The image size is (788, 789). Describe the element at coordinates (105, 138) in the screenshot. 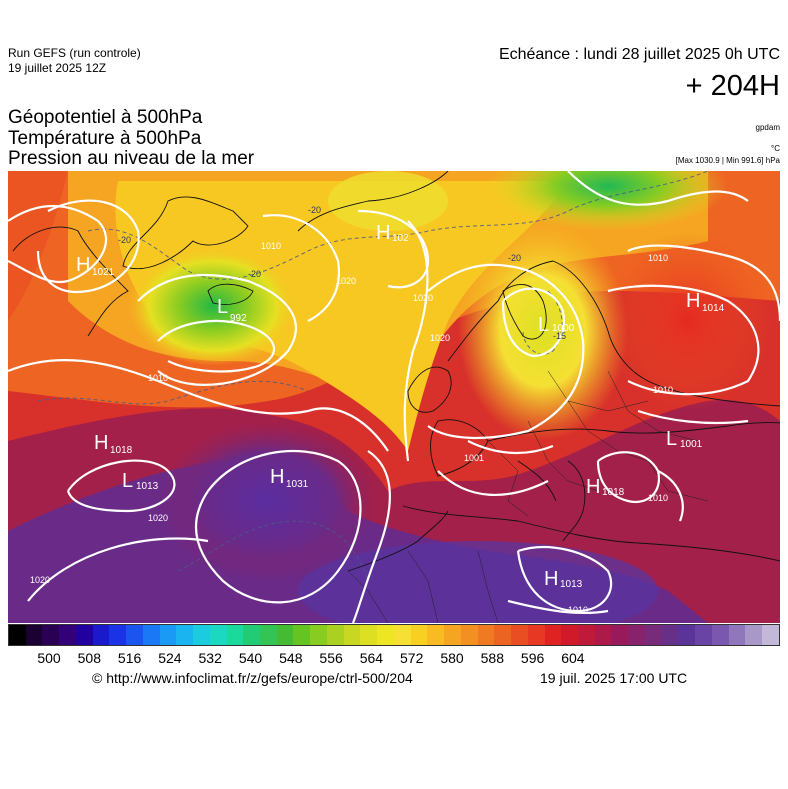

I see `layer-temperature: Température à 500hPa` at that location.